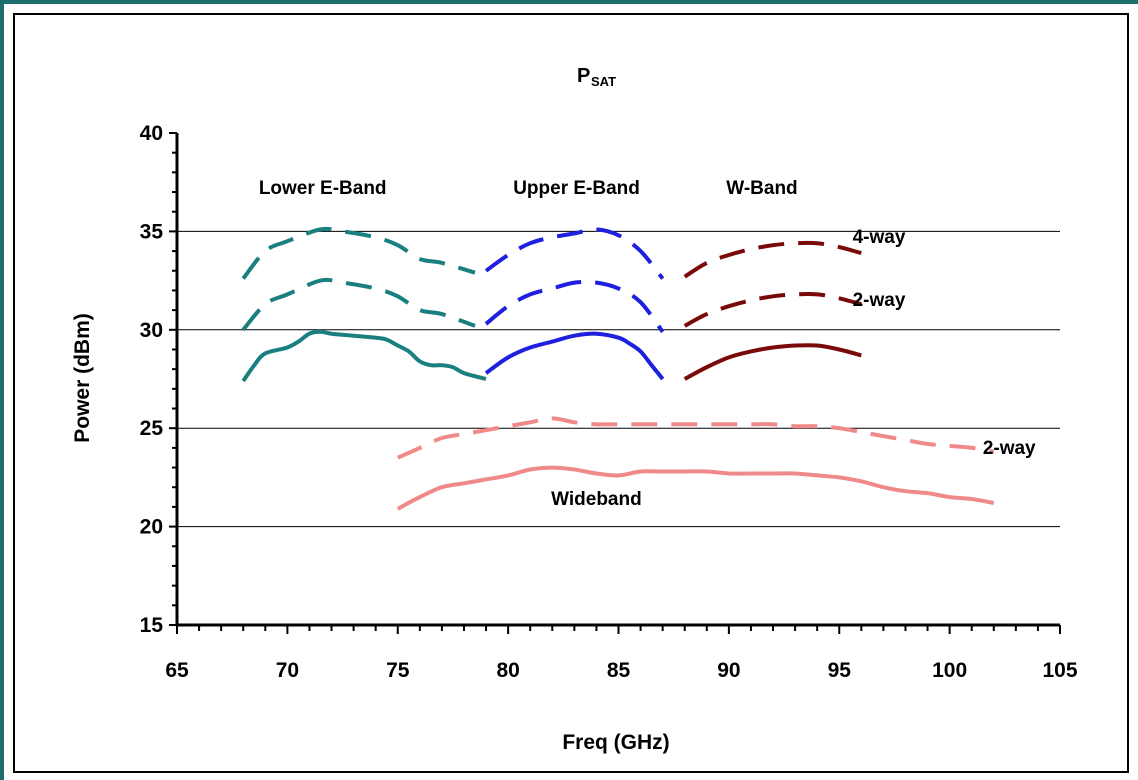 The image size is (1138, 780). What do you see at coordinates (323, 188) in the screenshot?
I see `annotation-label: Lower E-Band` at bounding box center [323, 188].